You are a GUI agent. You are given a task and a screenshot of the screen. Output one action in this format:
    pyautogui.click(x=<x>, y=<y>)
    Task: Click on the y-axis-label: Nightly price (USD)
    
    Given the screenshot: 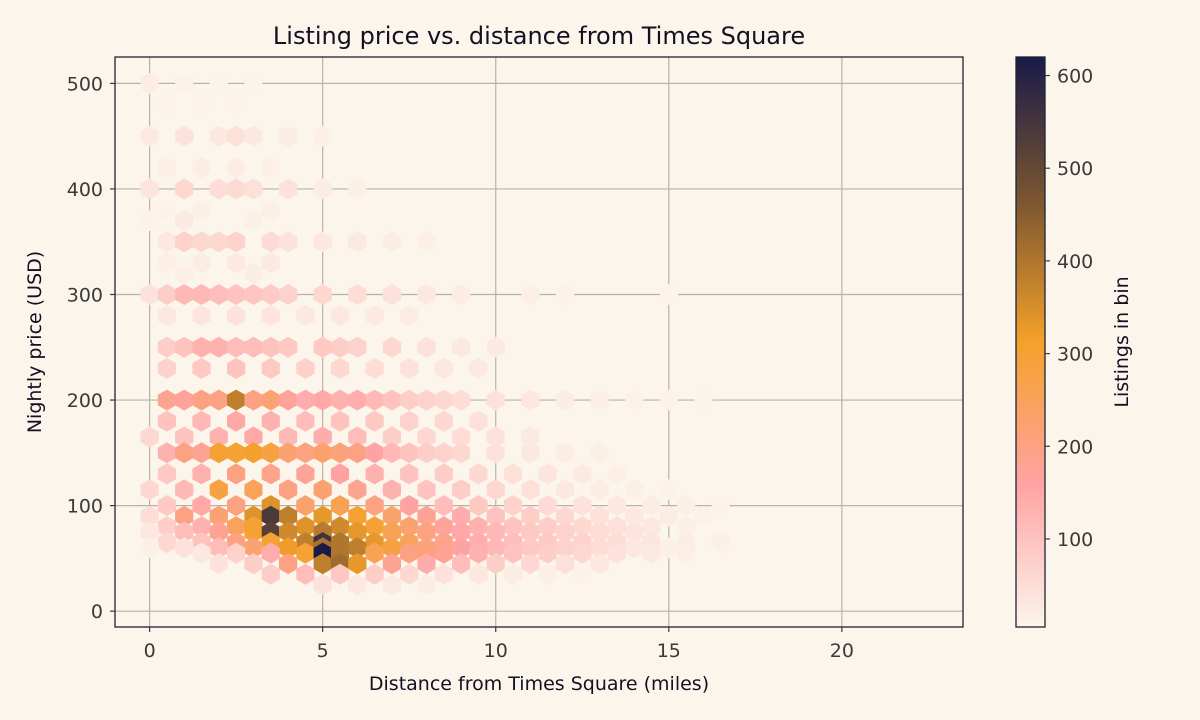 What is the action you would take?
    pyautogui.click(x=35, y=342)
    